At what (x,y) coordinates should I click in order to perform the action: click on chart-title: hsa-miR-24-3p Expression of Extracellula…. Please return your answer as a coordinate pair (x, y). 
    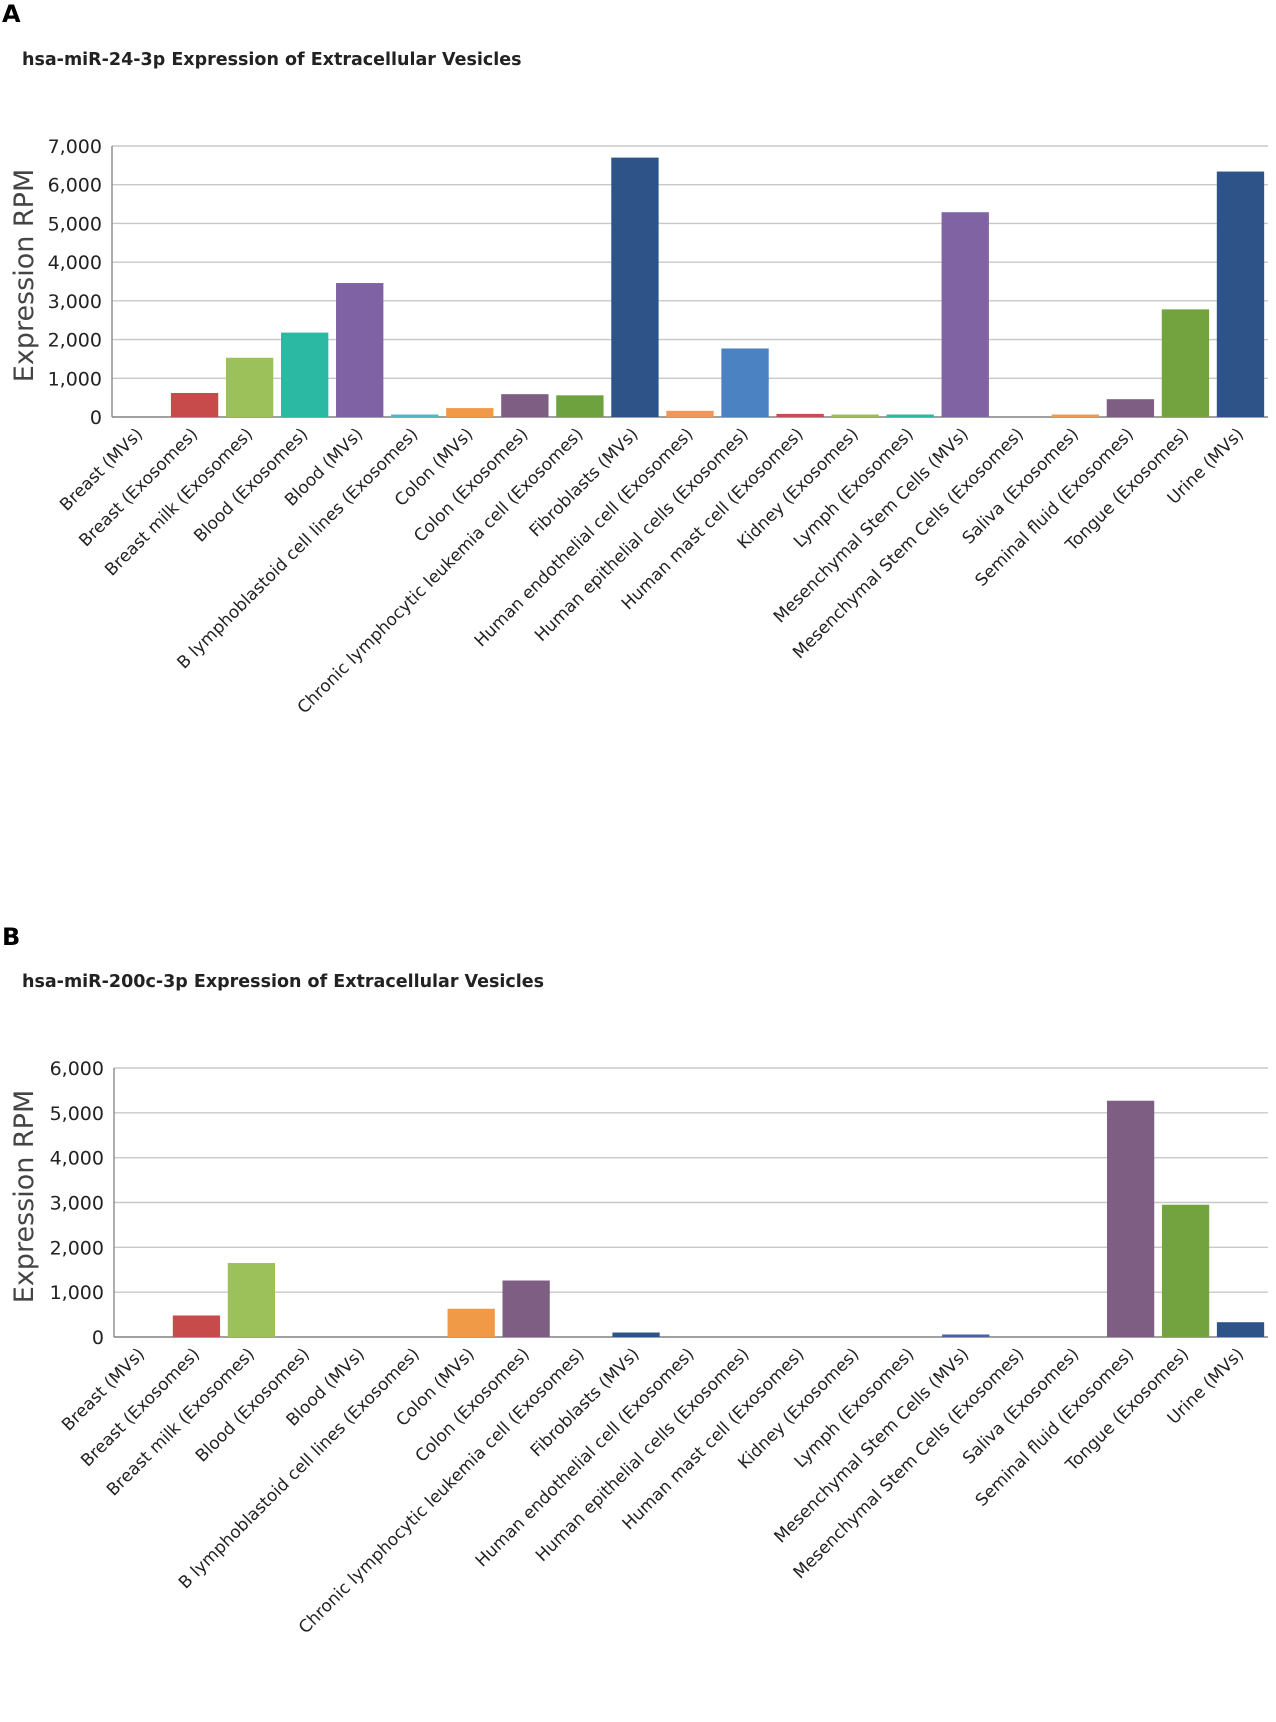
    Looking at the image, I should click on (272, 60).